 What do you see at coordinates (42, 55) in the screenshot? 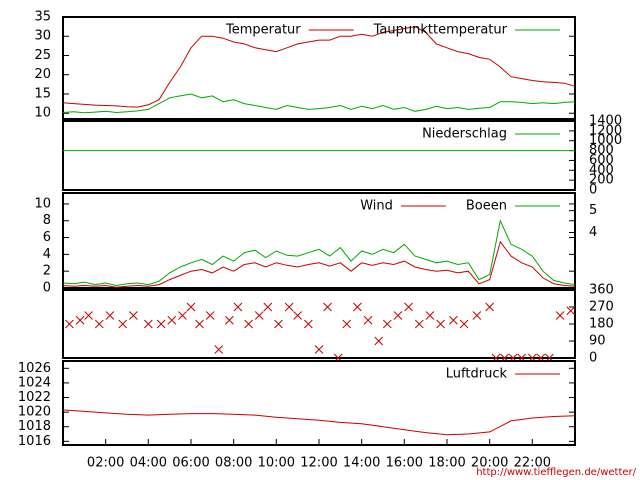
I see `y-tick-label: 25` at bounding box center [42, 55].